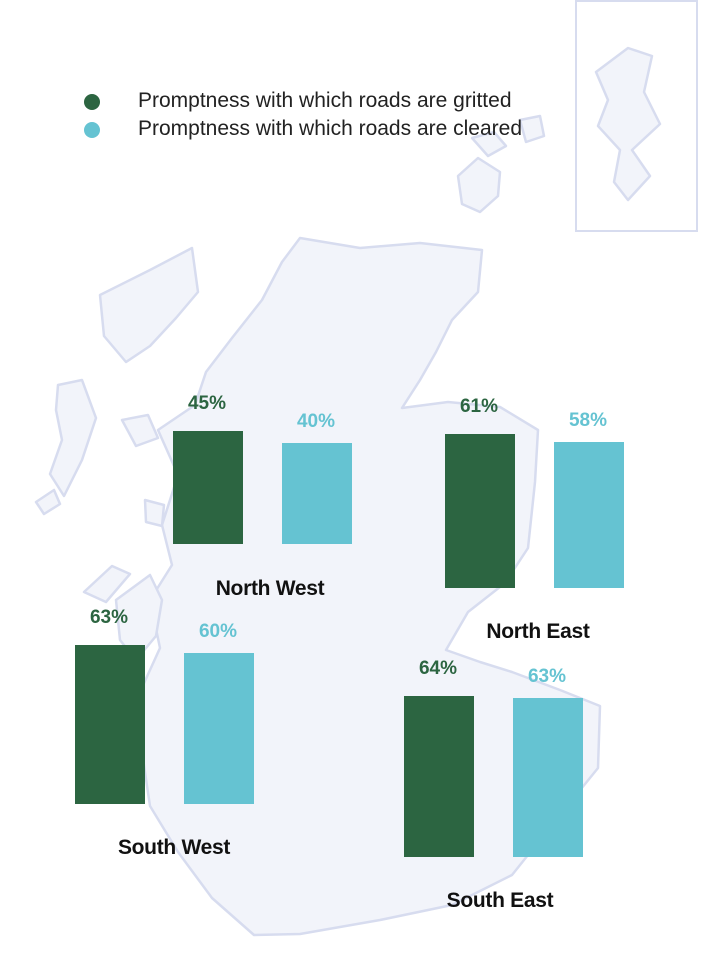  Describe the element at coordinates (109, 618) in the screenshot. I see `value-label-gritted-south-west: 63%` at that location.